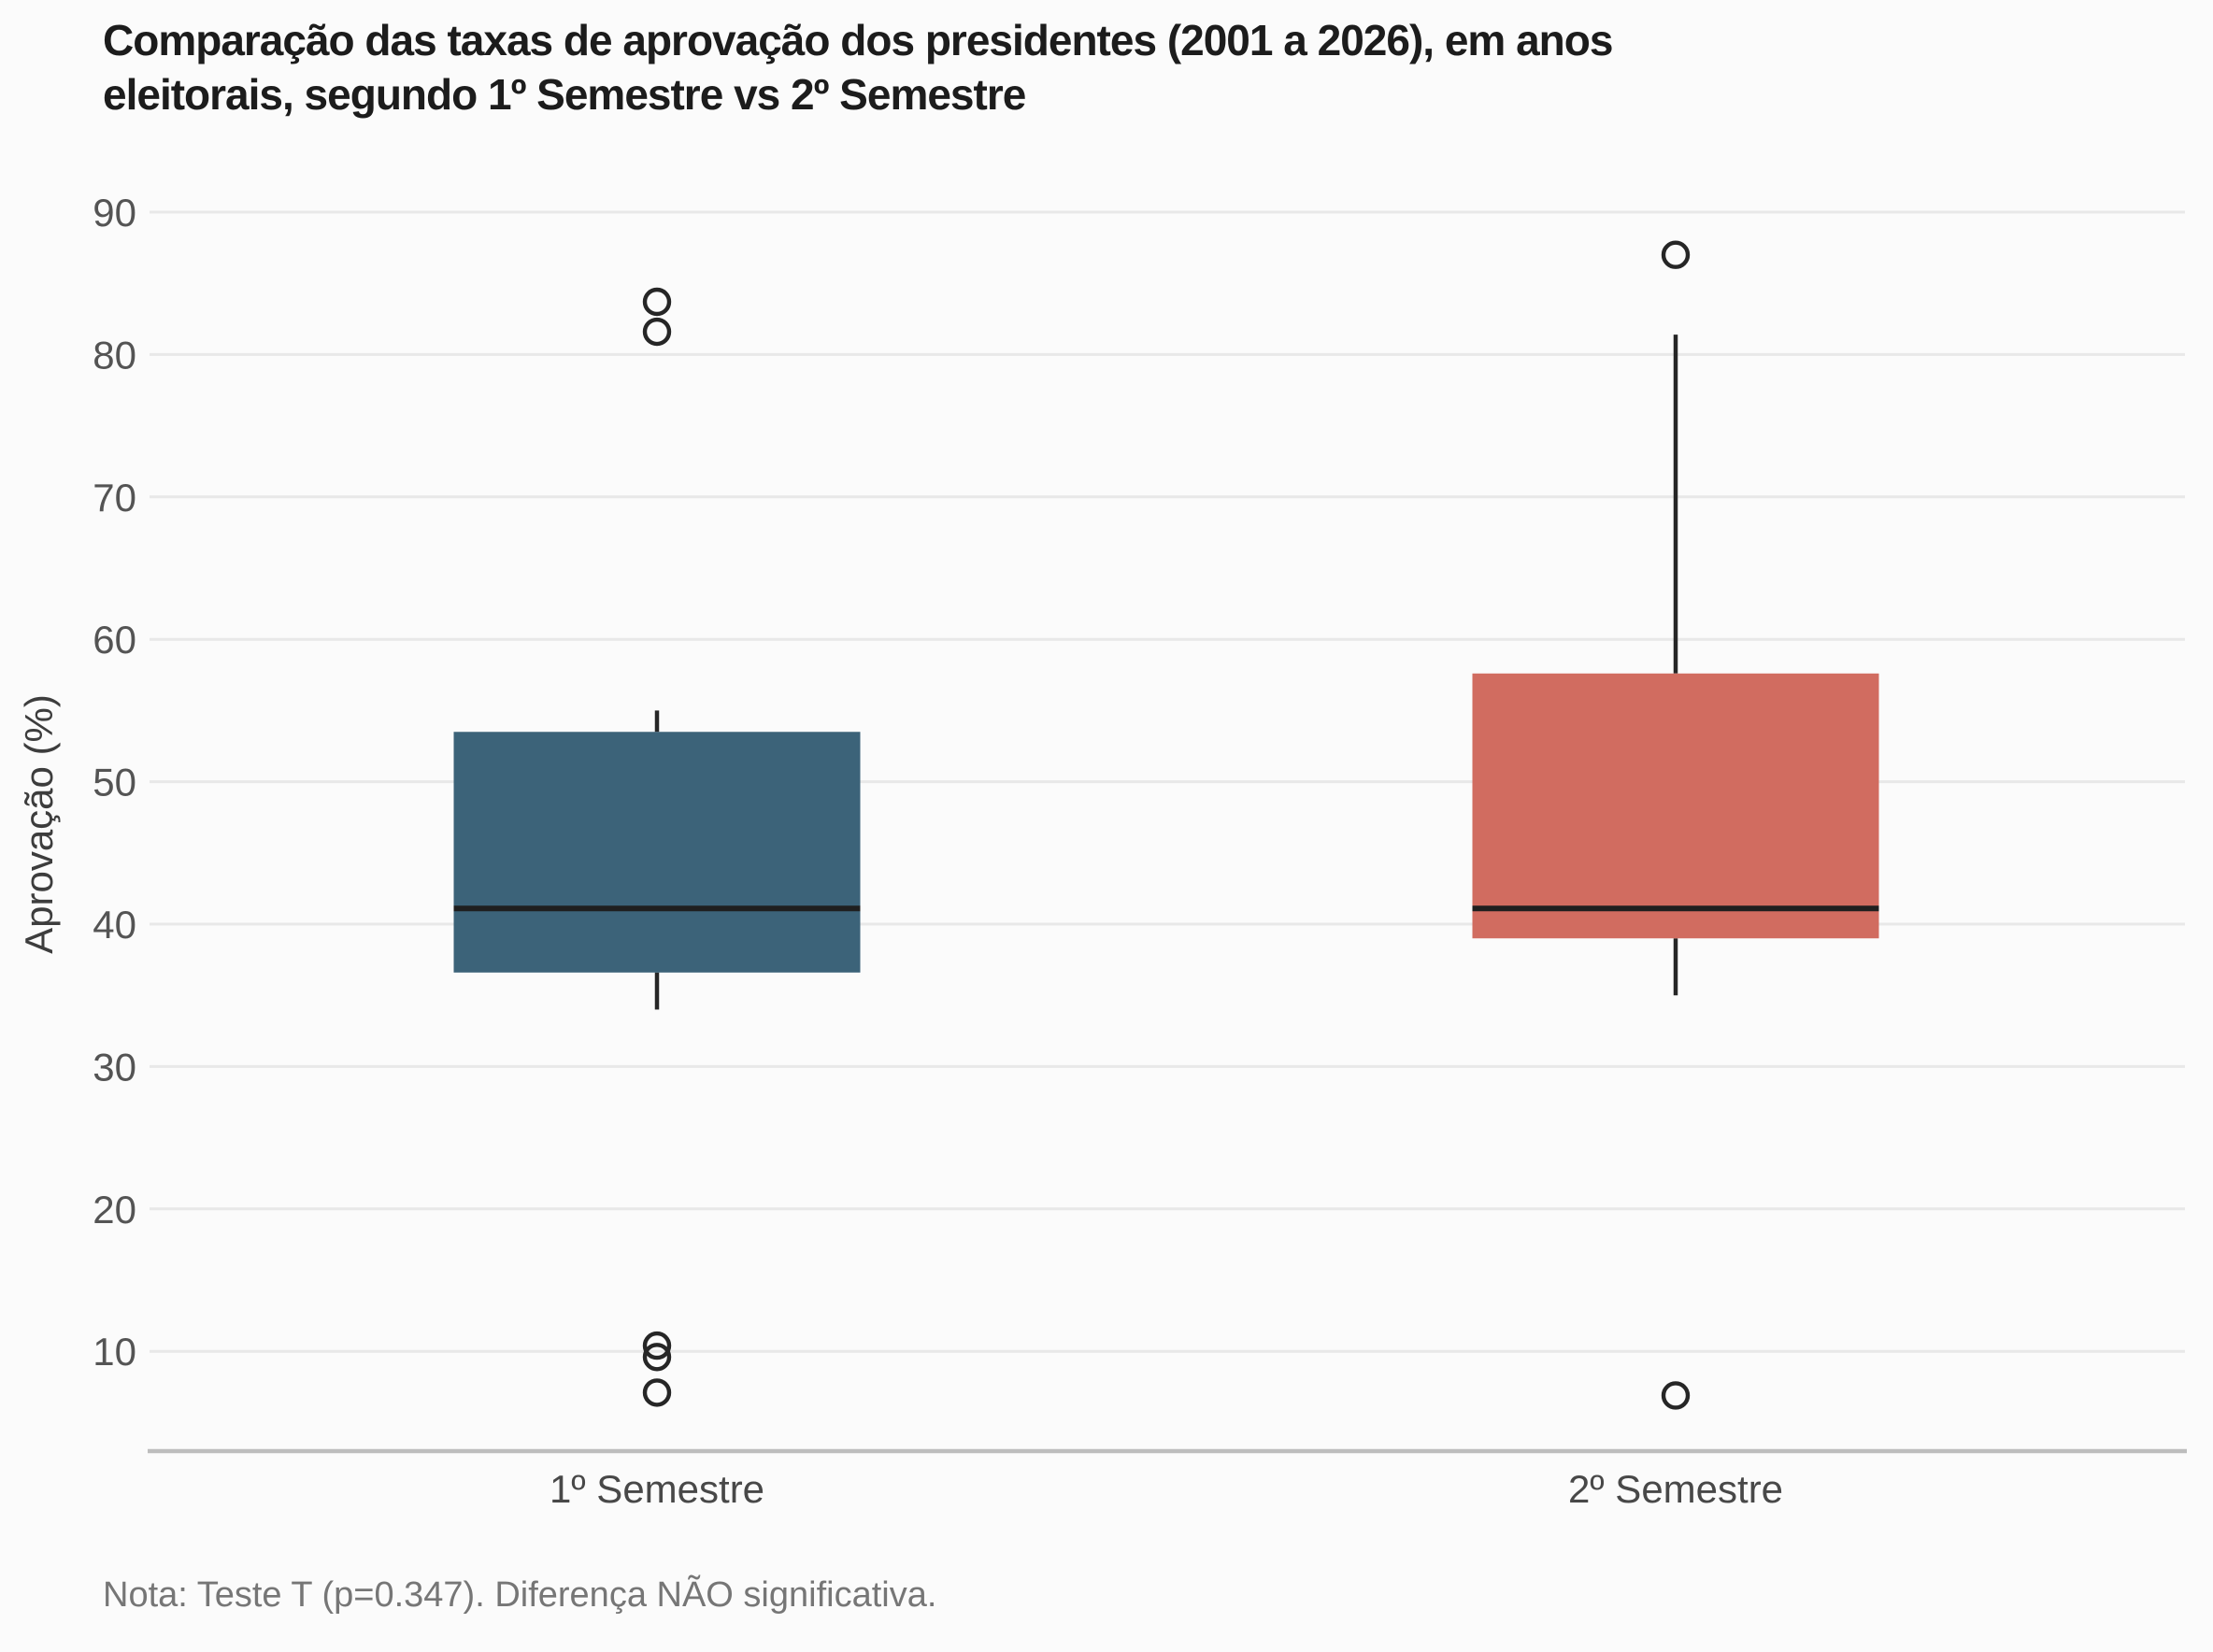  Describe the element at coordinates (114, 213) in the screenshot. I see `y-tick-label-90: 90` at that location.